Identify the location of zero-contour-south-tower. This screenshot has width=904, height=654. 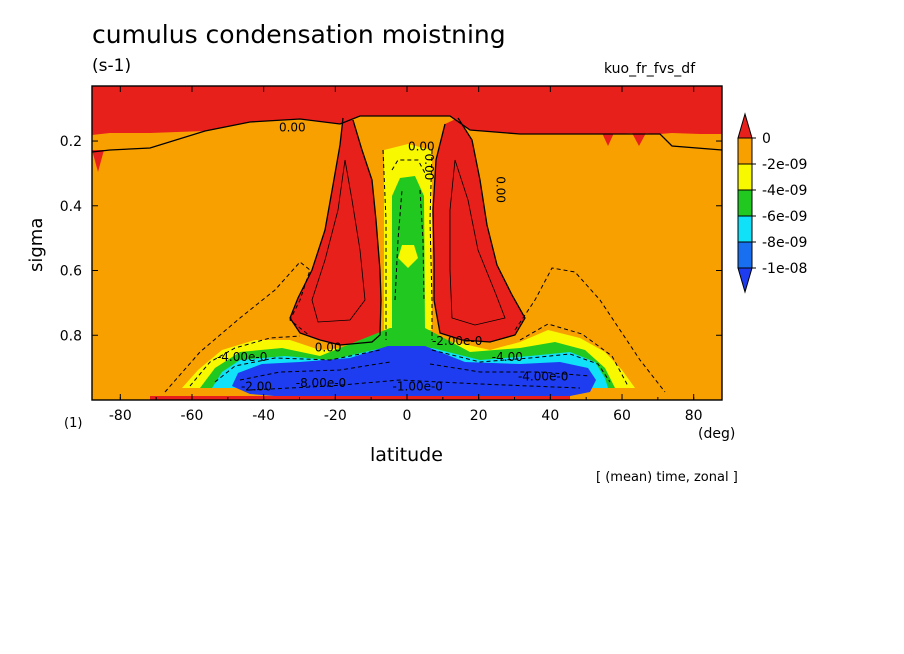
(335, 231).